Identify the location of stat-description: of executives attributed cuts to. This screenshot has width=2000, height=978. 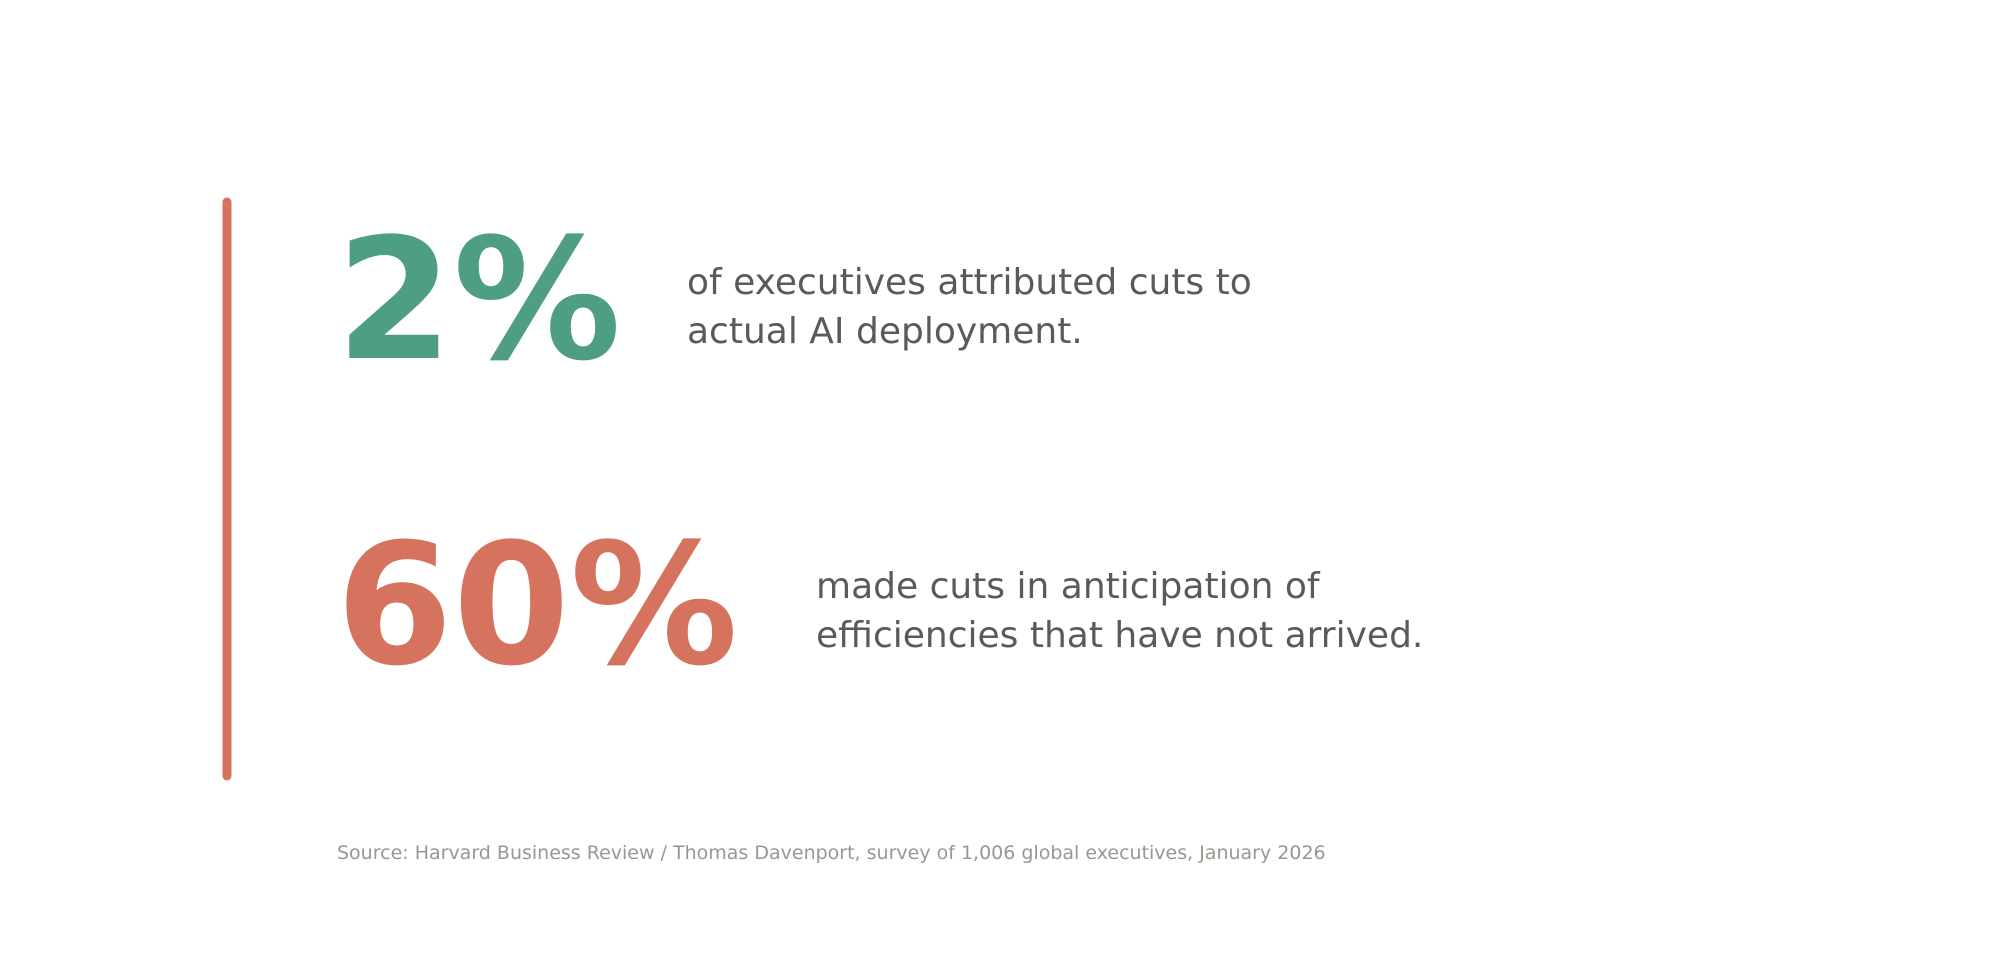
(969, 282).